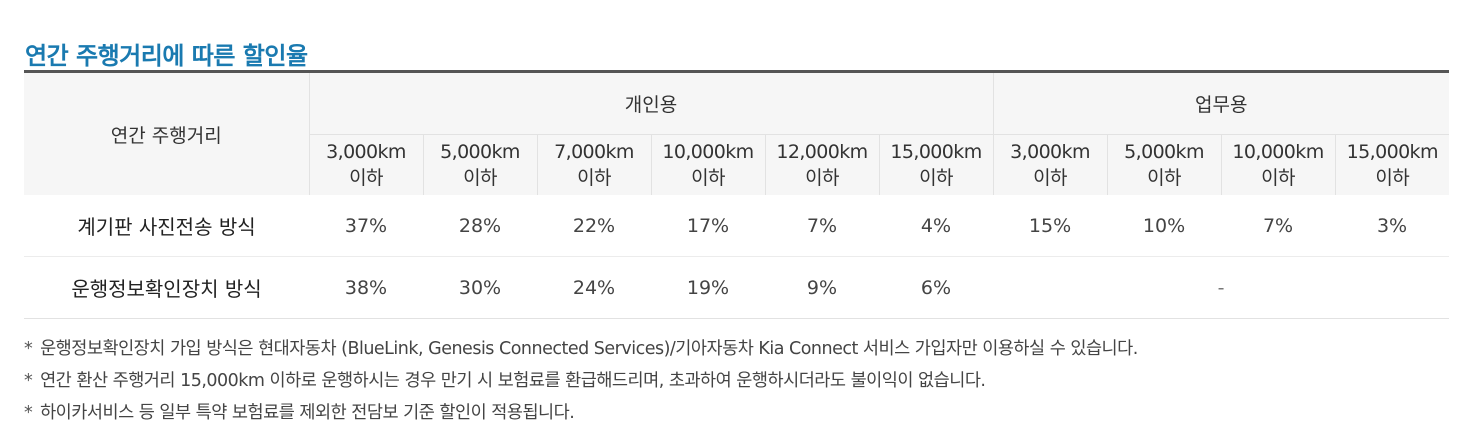 The height and width of the screenshot is (443, 1478). I want to click on rate-cell: 15%, so click(1050, 225).